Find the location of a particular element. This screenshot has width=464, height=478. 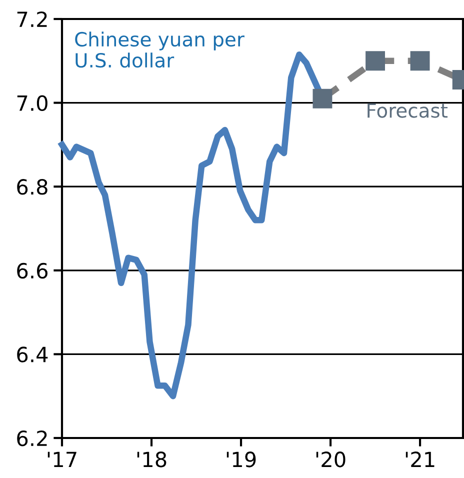

series-label: Forecast is located at coordinates (408, 110).